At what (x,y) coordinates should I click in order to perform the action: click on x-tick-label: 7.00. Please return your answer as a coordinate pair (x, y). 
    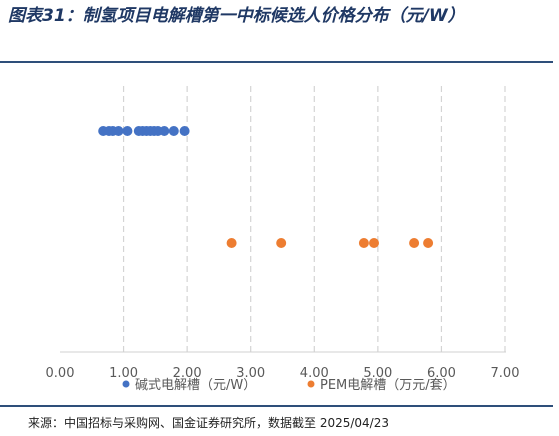
    Looking at the image, I should click on (505, 373).